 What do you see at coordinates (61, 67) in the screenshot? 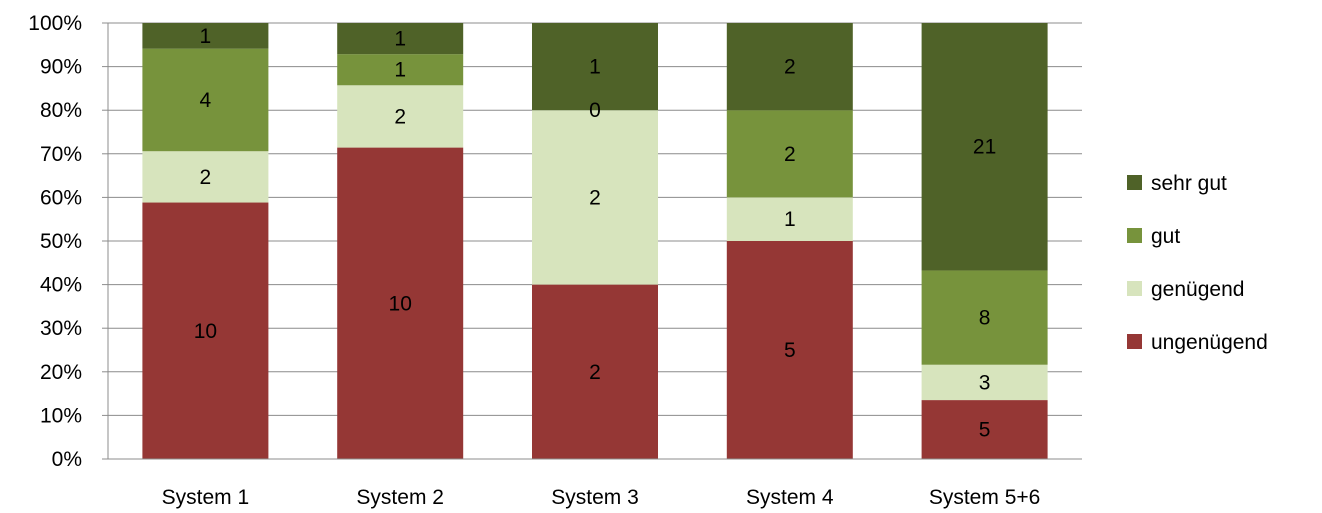
I see `y-tick-label: 90%` at bounding box center [61, 67].